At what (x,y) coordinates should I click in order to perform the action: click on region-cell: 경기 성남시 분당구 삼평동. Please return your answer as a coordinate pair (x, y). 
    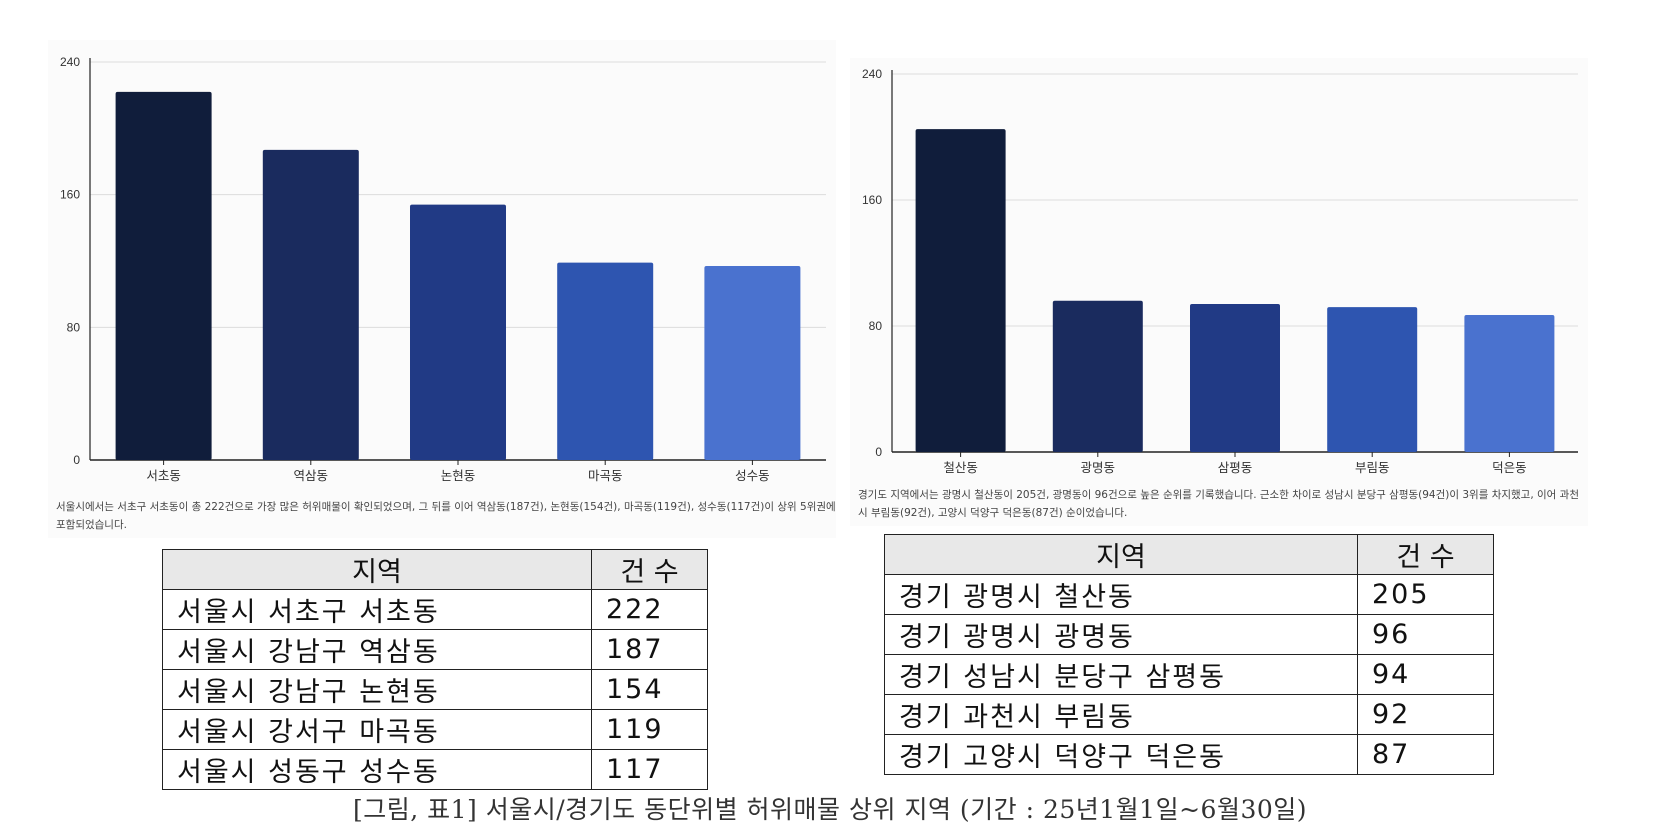
    Looking at the image, I should click on (1121, 674).